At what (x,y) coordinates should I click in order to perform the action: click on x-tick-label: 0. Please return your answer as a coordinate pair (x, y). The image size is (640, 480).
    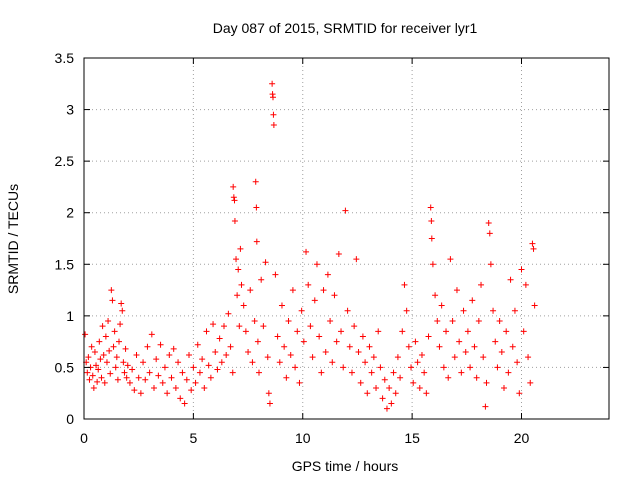
    Looking at the image, I should click on (84, 438).